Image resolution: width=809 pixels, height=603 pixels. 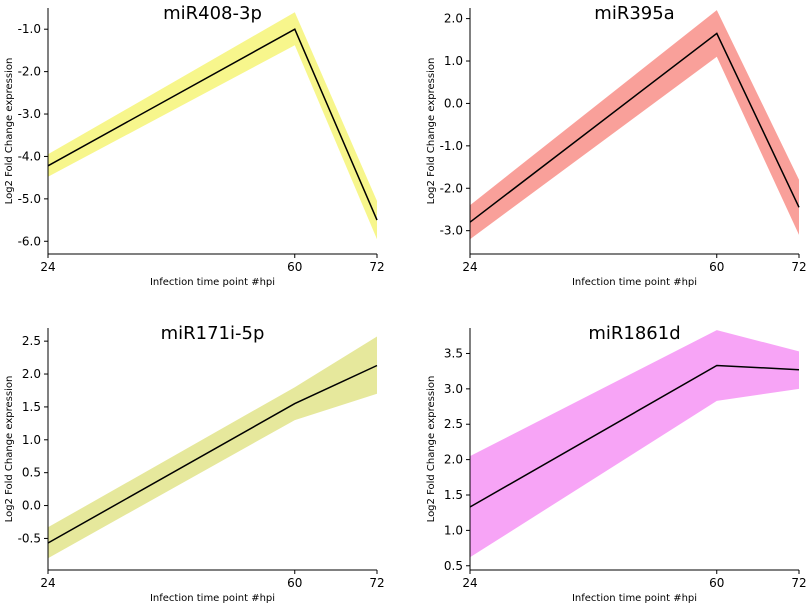 What do you see at coordinates (29, 199) in the screenshot?
I see `y-tick-label: -5.0` at bounding box center [29, 199].